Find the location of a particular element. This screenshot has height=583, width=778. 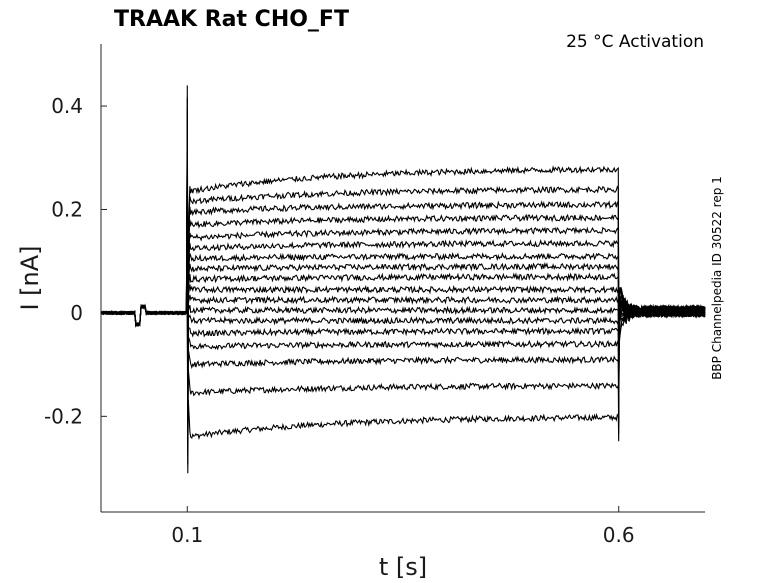

x-axis: 0.1 0.6 is located at coordinates (403, 526).